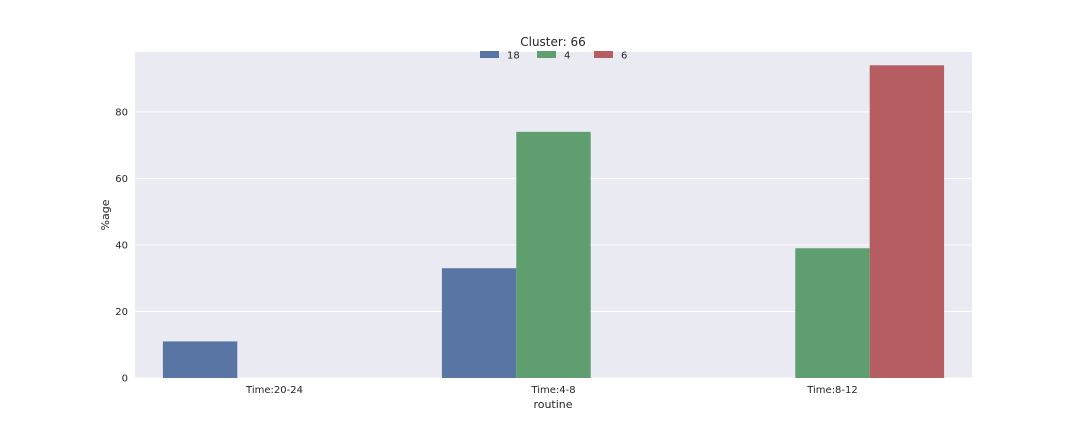 This screenshot has width=1080, height=432. I want to click on y-tick-label: 0, so click(125, 379).